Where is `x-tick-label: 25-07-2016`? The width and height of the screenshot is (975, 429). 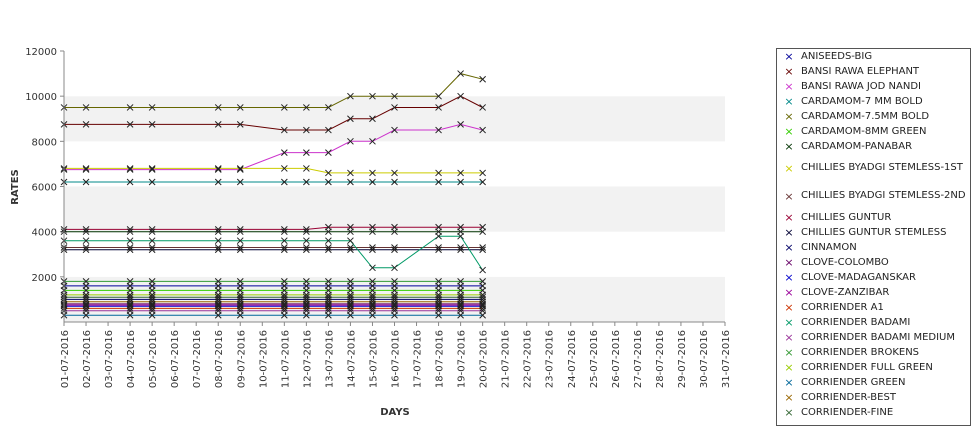 x-tick-label: 25-07-2016 is located at coordinates (594, 359).